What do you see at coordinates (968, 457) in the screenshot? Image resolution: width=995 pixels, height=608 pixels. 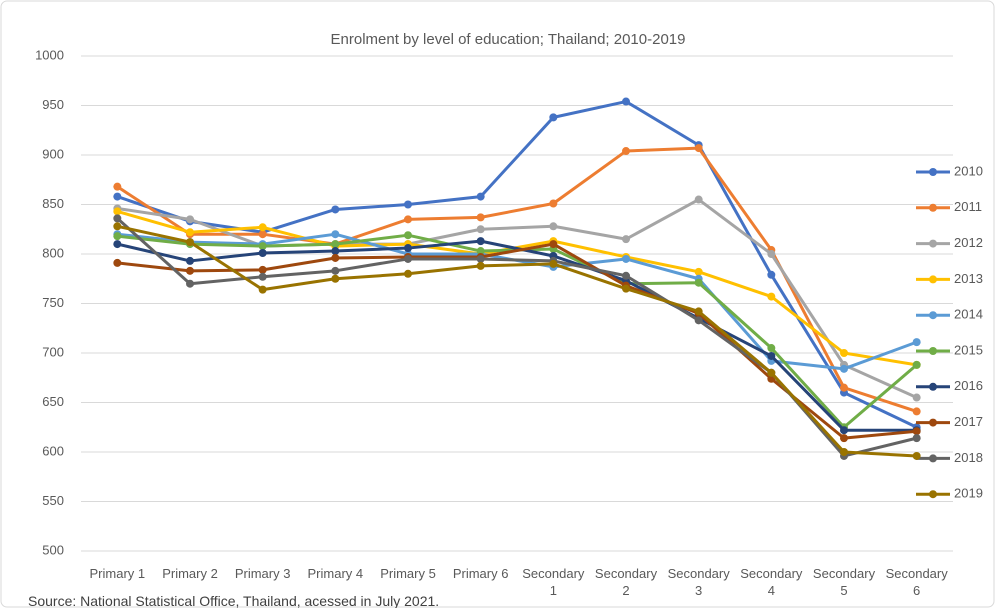 I see `legend-label: 2018` at bounding box center [968, 457].